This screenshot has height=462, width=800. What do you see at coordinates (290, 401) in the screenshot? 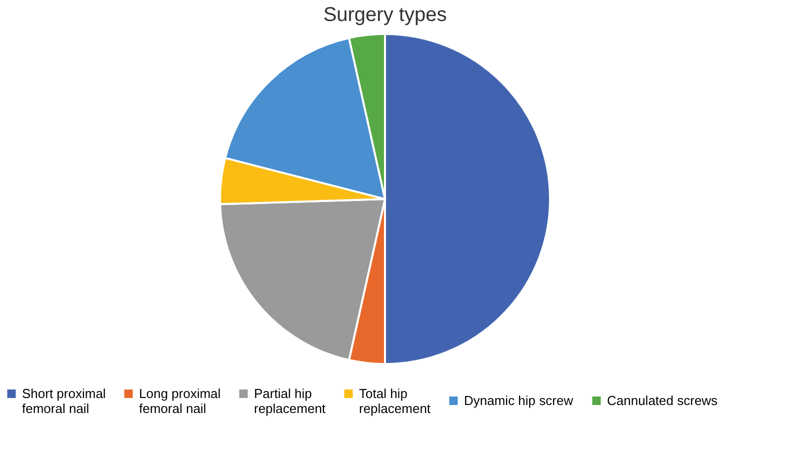
I see `legend-label: Partial hip replacement` at bounding box center [290, 401].